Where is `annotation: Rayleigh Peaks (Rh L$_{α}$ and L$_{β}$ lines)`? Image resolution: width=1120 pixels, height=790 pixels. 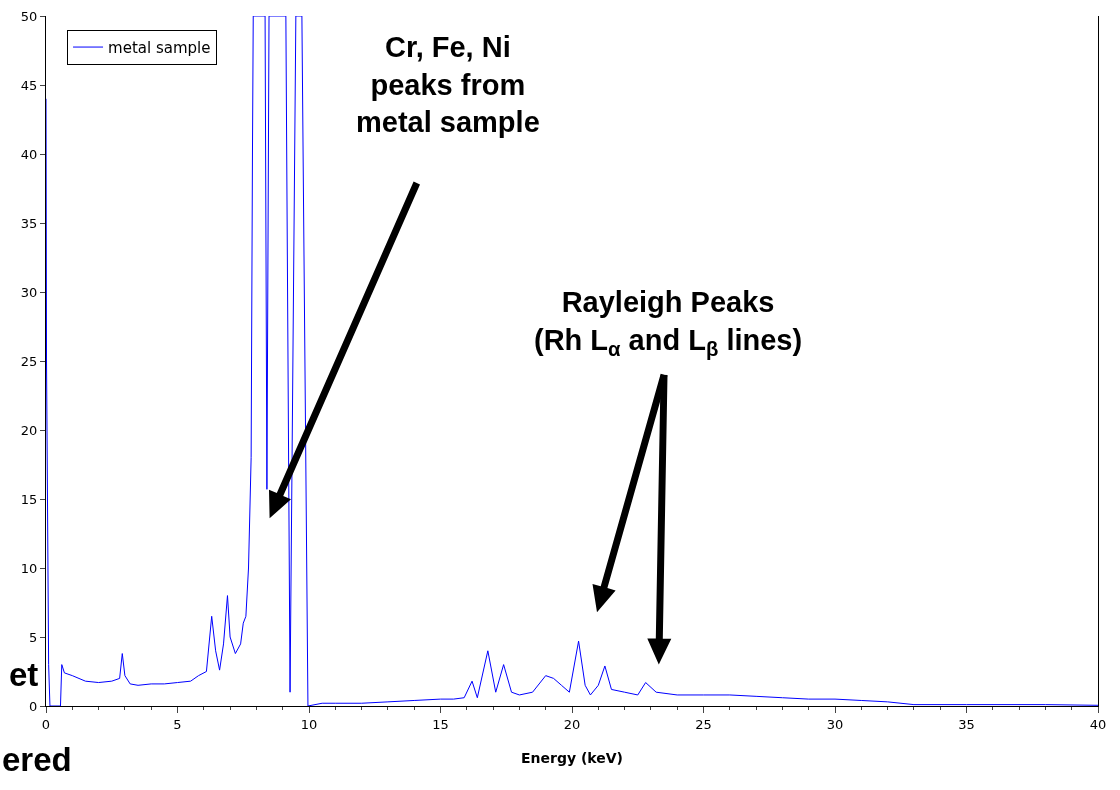
annotation: Rayleigh Peaks (Rh L$_{α}$ and L$_{β}$ lines) is located at coordinates (668, 323).